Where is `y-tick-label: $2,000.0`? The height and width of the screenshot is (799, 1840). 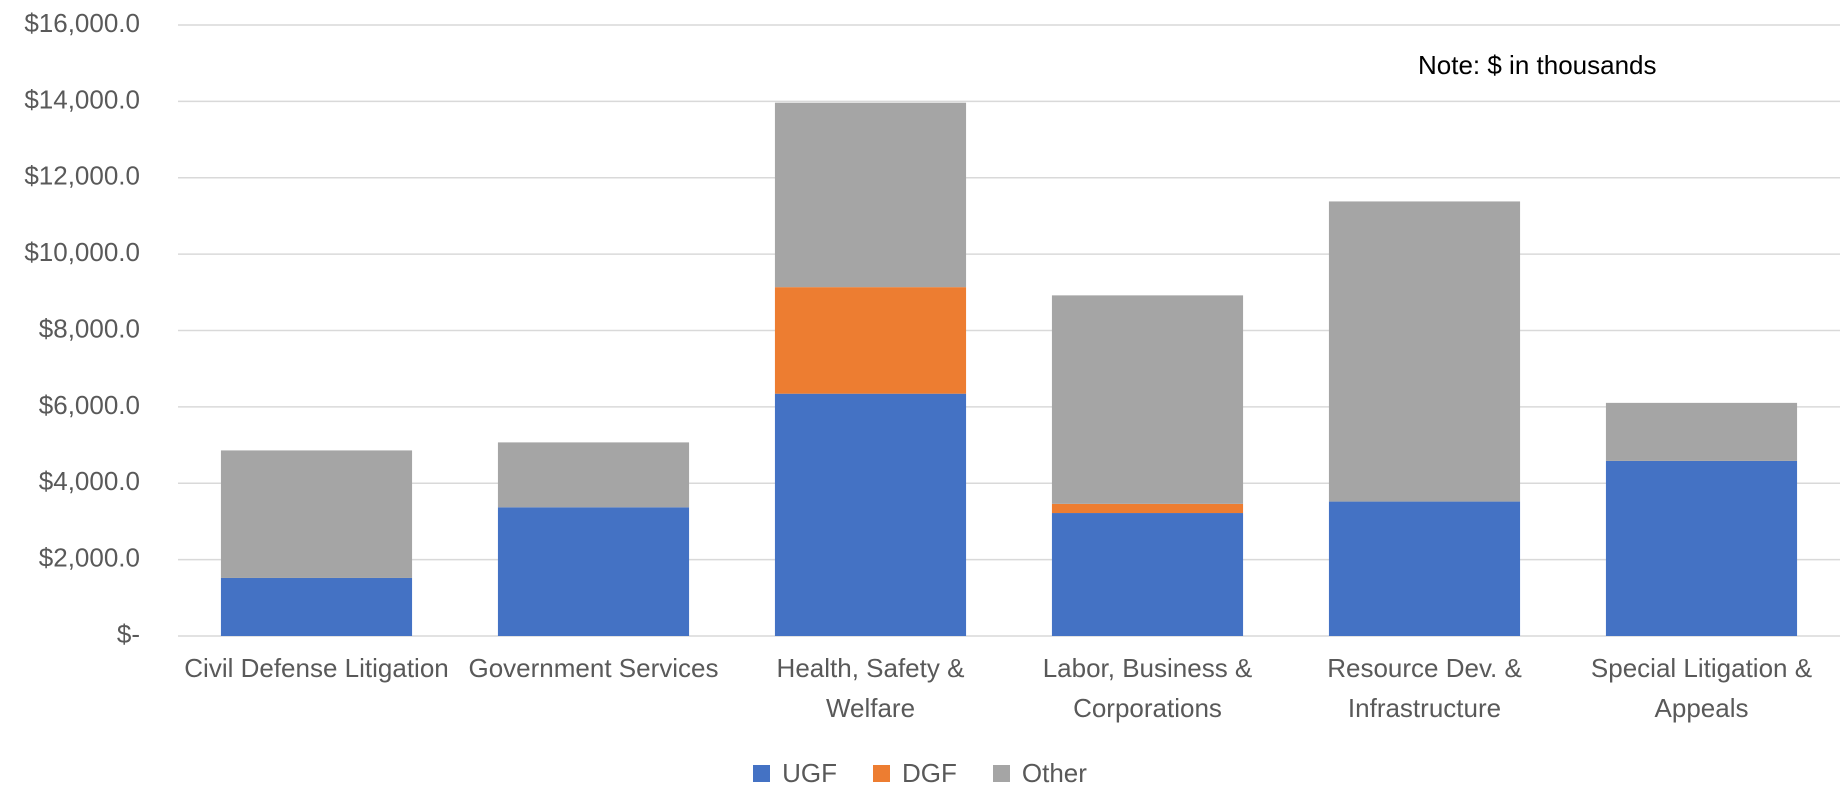
y-tick-label: $2,000.0 is located at coordinates (89, 558).